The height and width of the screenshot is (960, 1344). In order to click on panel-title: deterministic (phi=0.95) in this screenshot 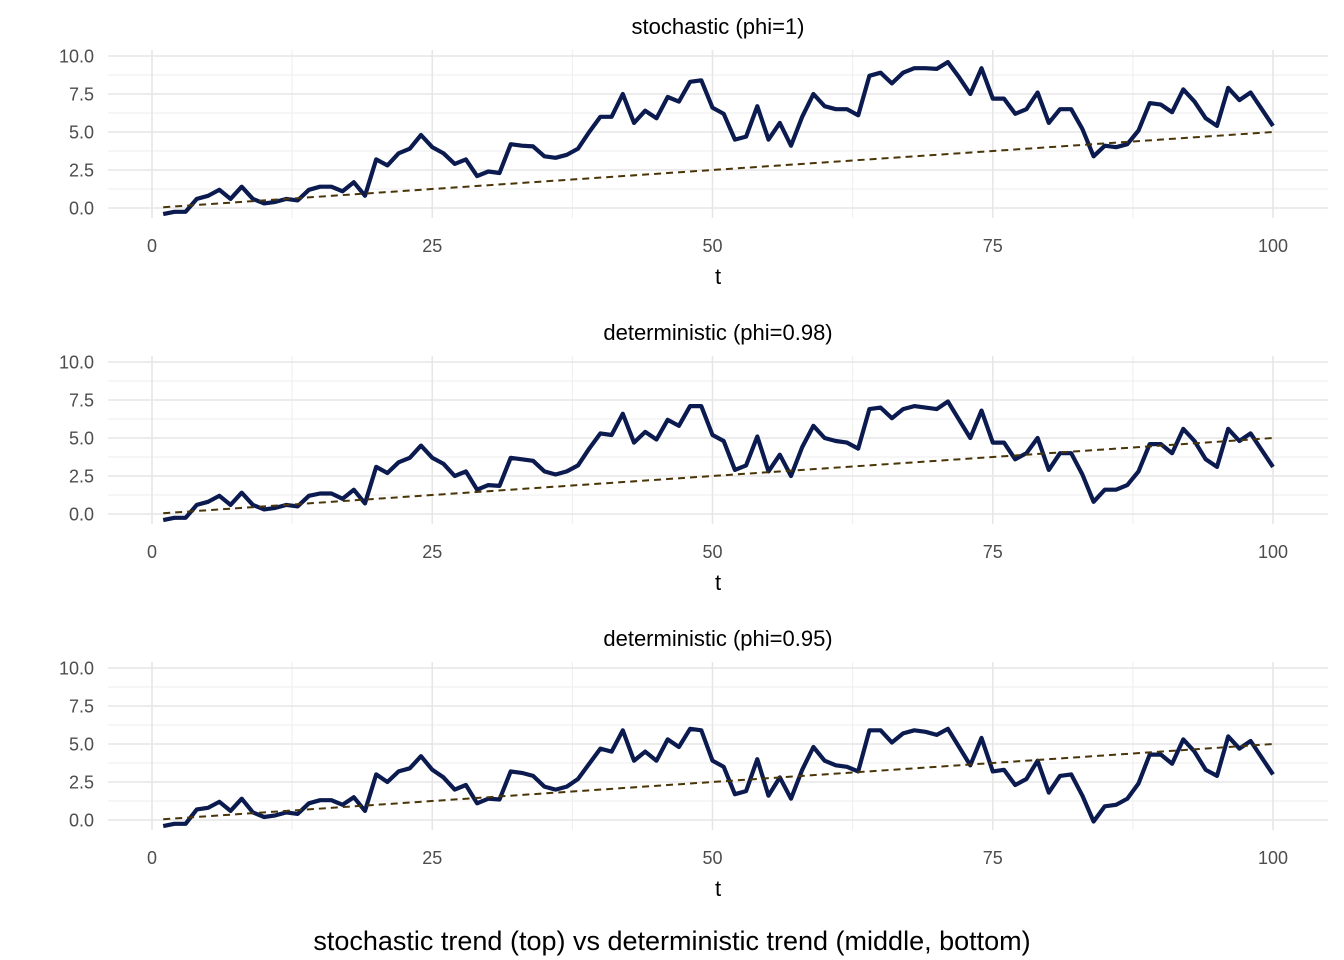, I will do `click(717, 638)`.